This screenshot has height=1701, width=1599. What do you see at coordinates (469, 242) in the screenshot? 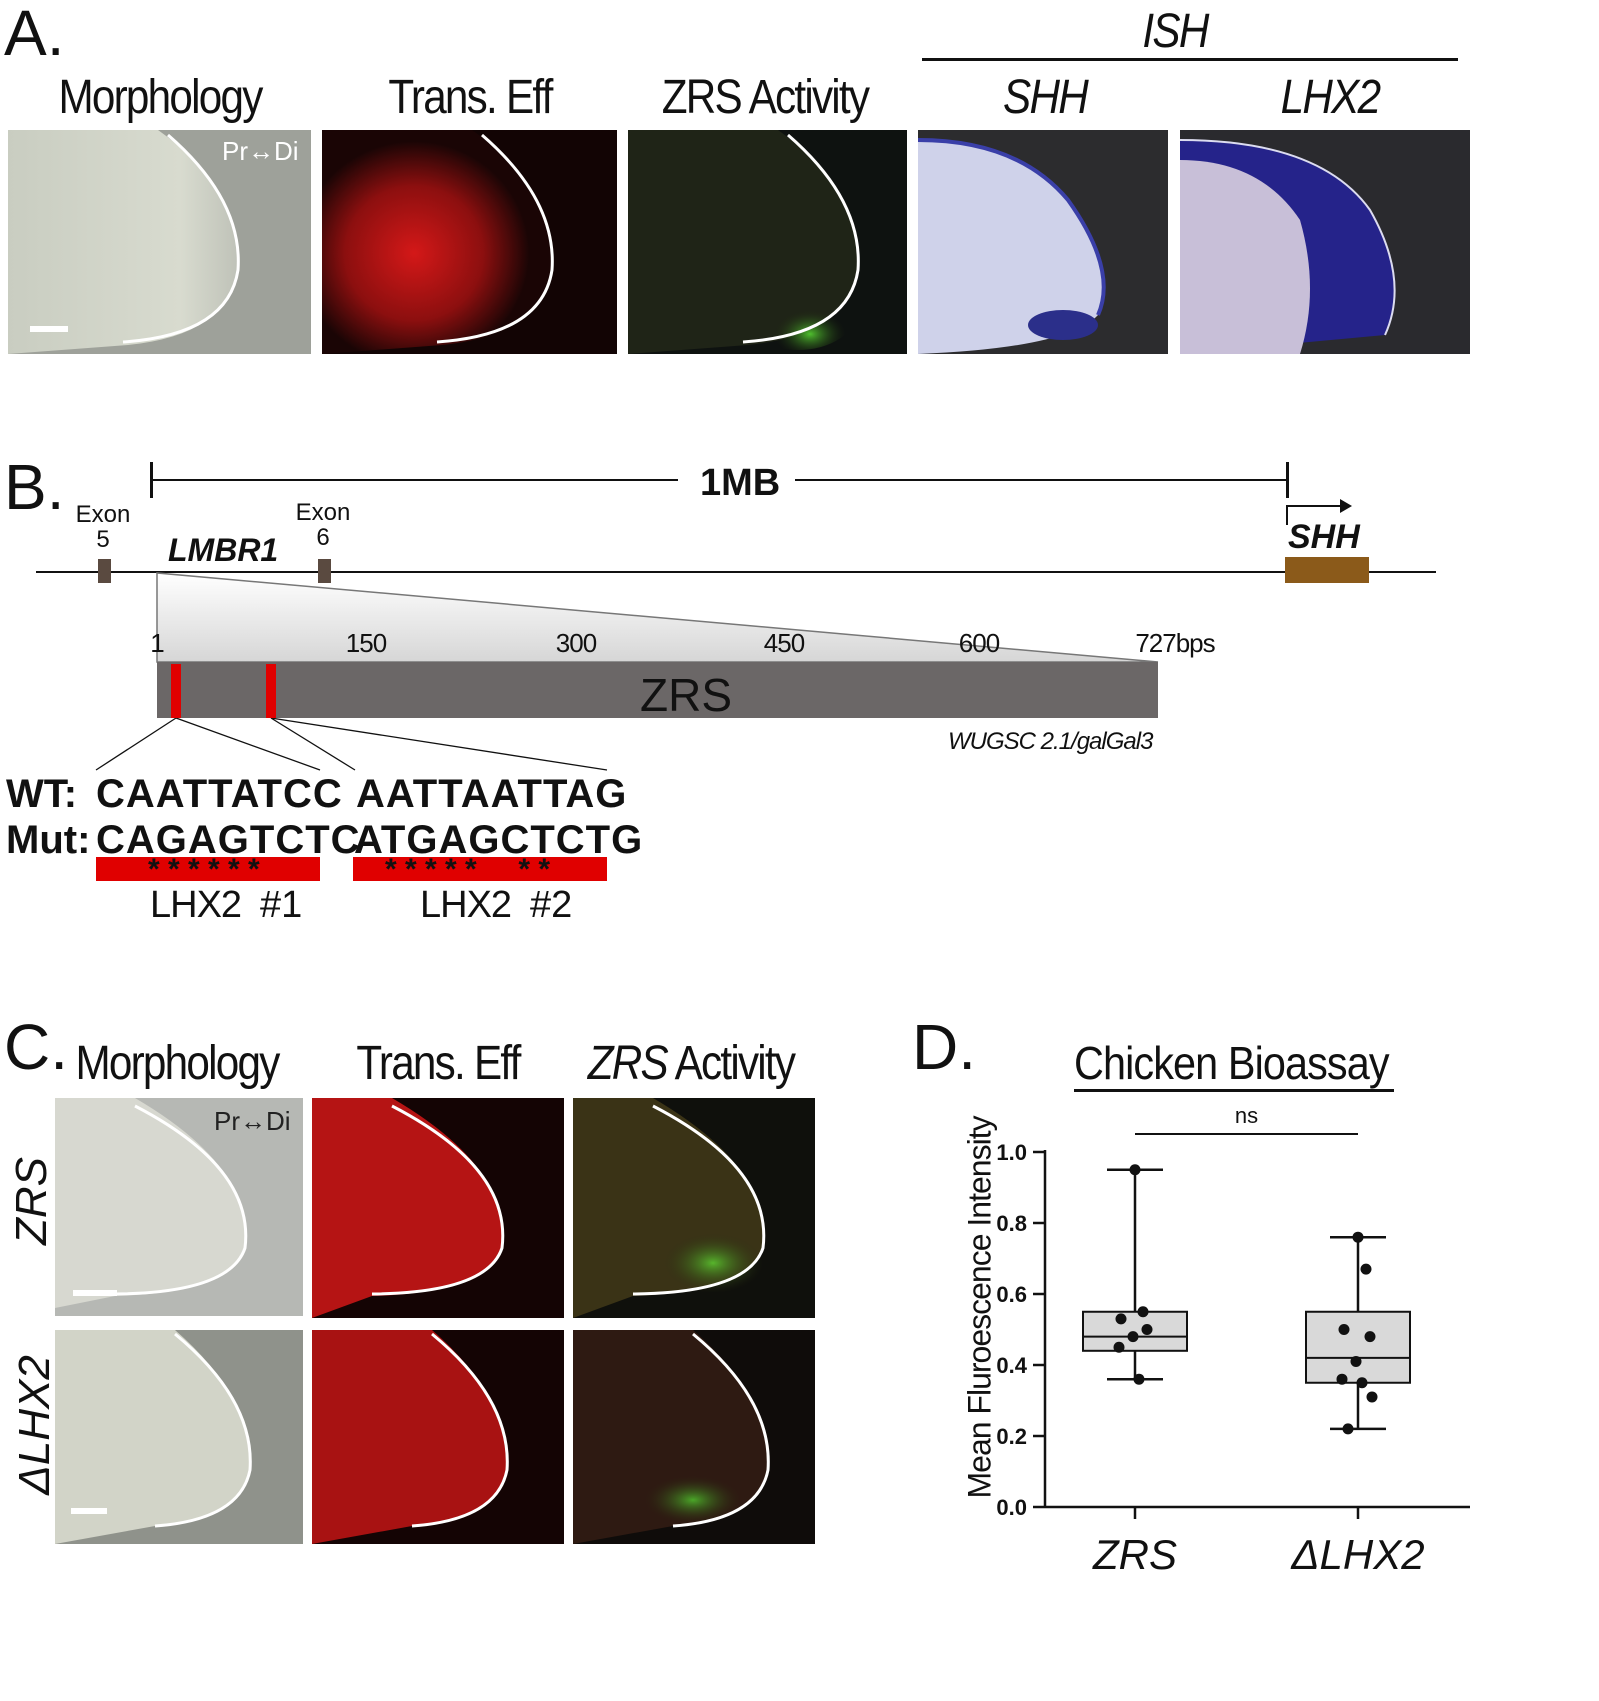
I see `panel-a-trans-eff-image` at bounding box center [469, 242].